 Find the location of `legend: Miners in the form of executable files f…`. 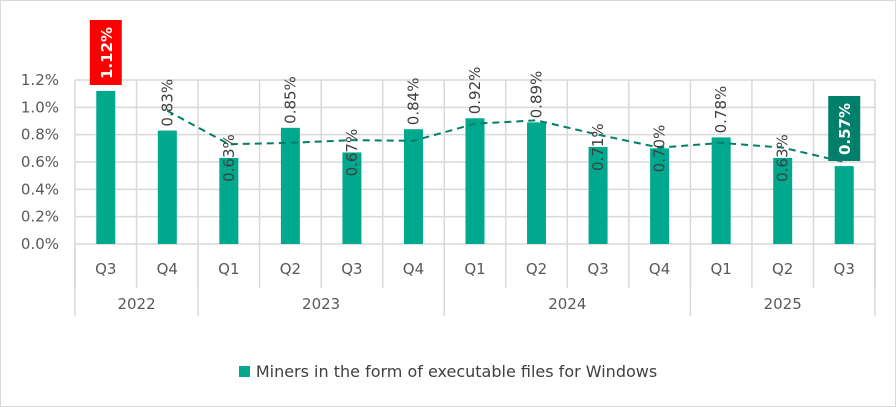

legend: Miners in the form of executable files f… is located at coordinates (448, 371).